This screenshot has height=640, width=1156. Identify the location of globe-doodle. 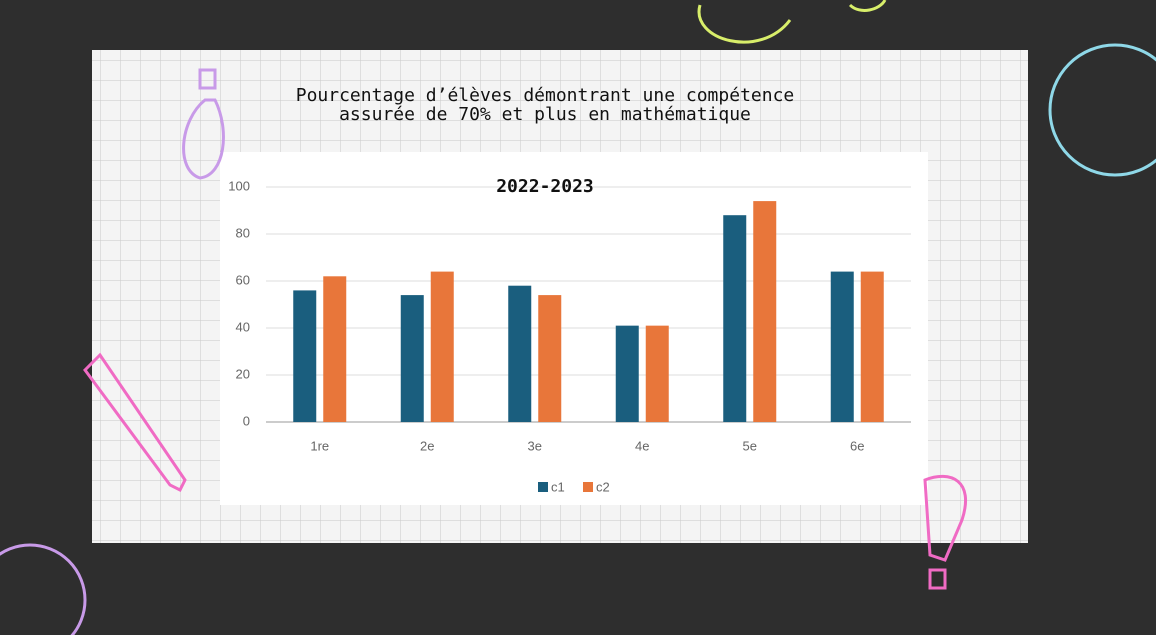
(1102, 110).